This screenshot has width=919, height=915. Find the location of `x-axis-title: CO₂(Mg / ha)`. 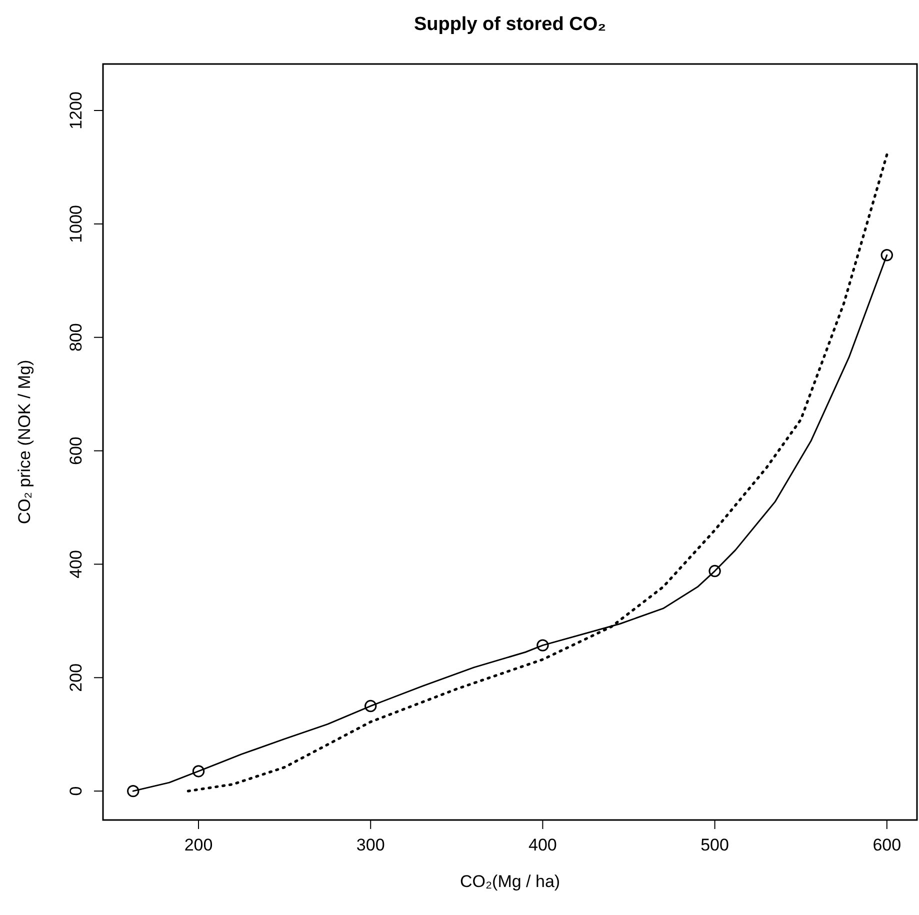

x-axis-title: CO₂(Mg / ha) is located at coordinates (510, 881).